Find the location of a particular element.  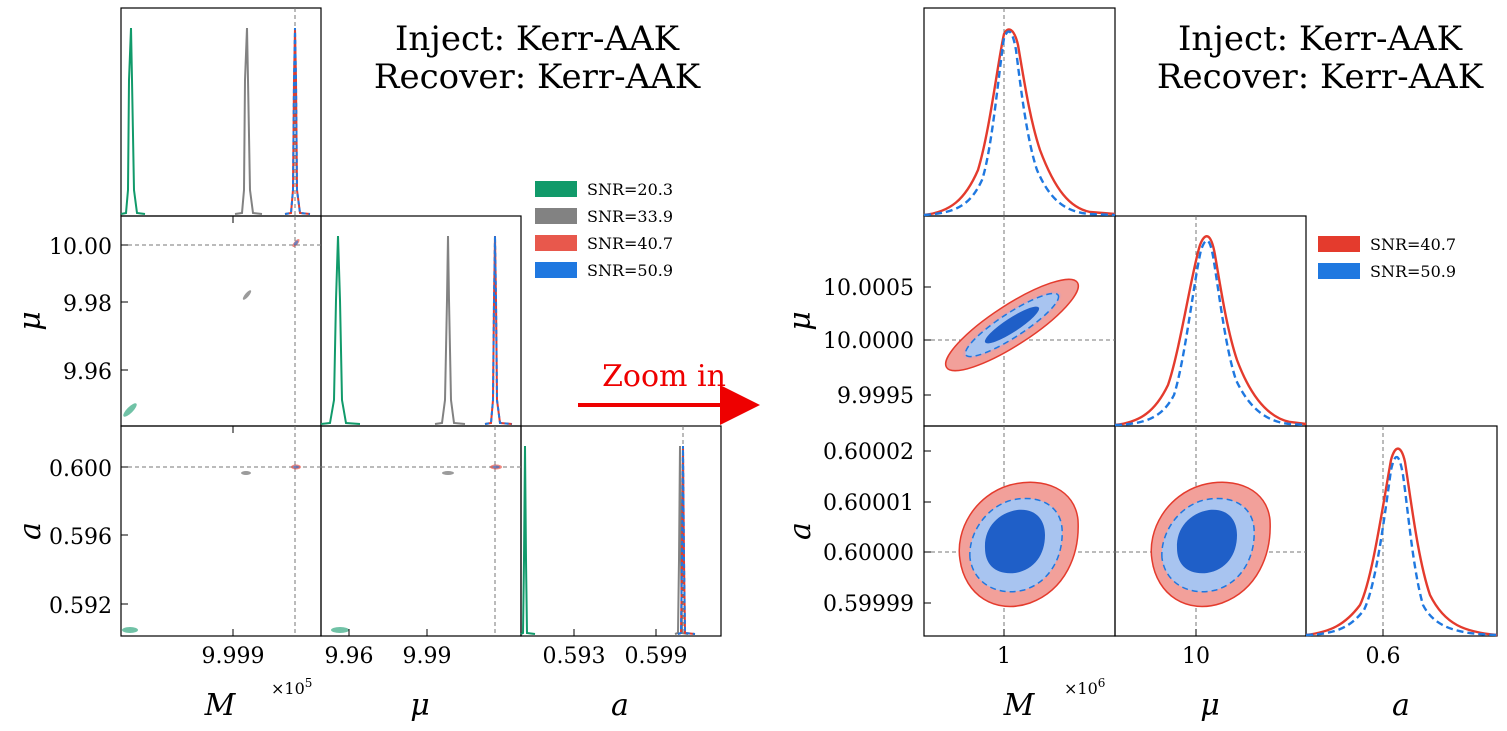

ytick-mu-0: 10.00 is located at coordinates (80, 247).